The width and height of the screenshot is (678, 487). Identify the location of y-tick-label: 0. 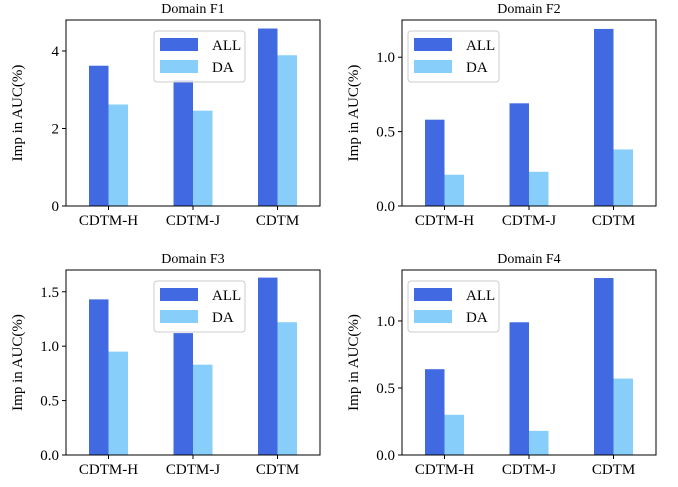
(56, 207).